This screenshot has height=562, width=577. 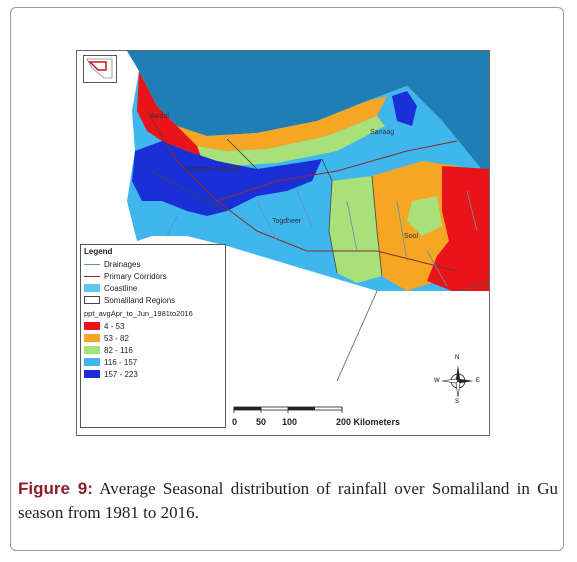 I want to click on legend-item-coastline: Coastline, so click(x=153, y=288).